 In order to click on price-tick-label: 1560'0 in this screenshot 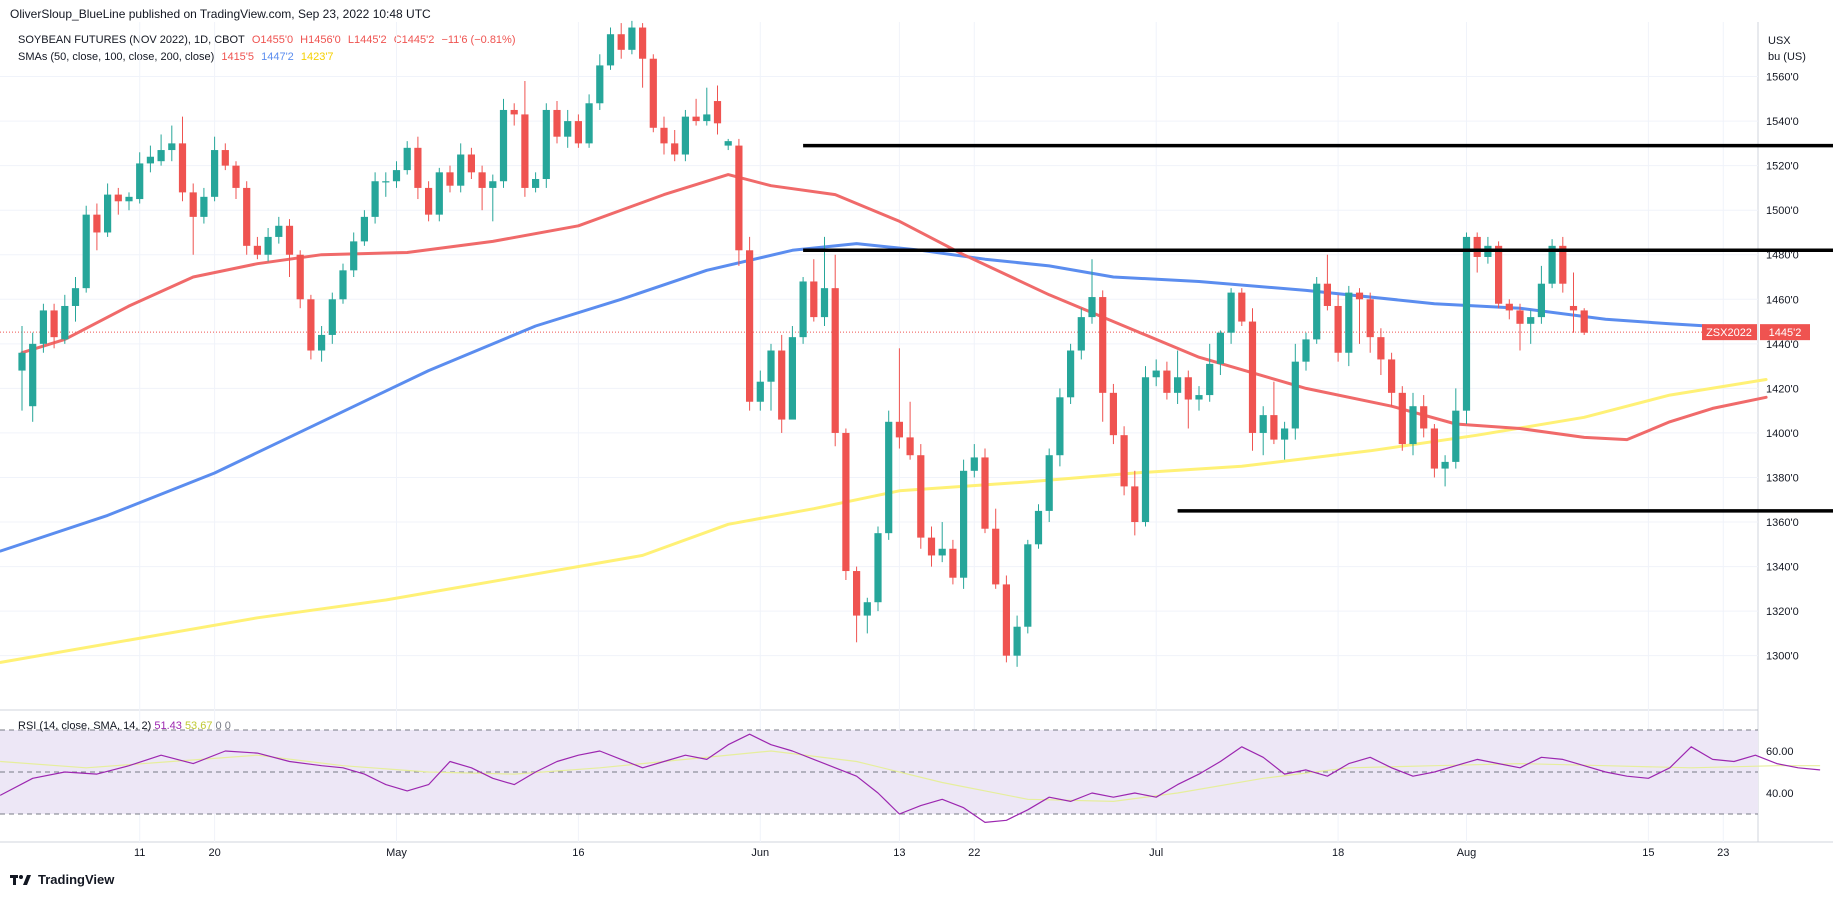, I will do `click(1782, 78)`.